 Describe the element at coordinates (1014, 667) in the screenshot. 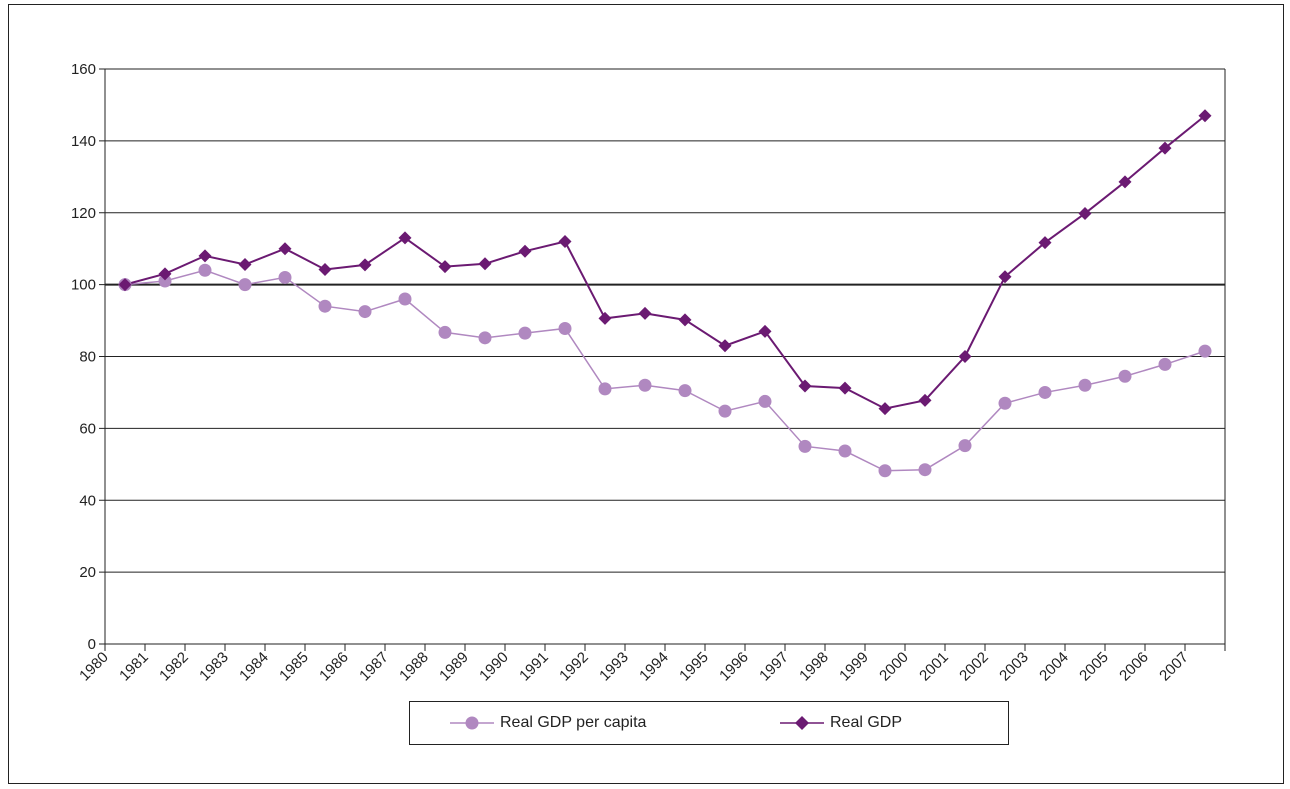

I see `x-tick-label: 2003` at that location.